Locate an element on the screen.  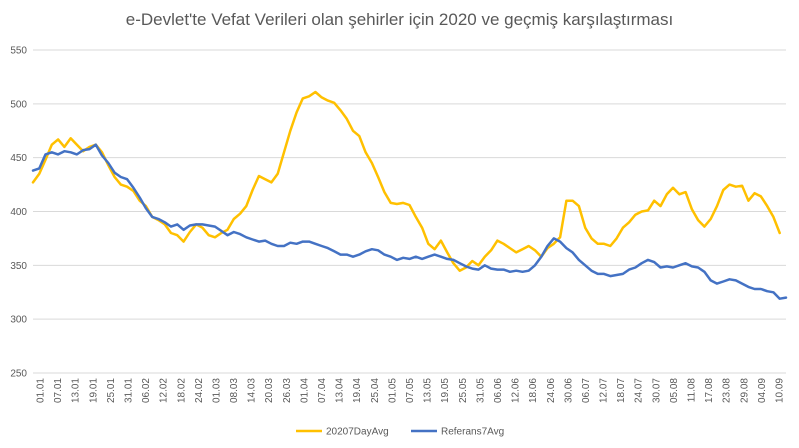
x-tick-label: 23.08 is located at coordinates (727, 390).